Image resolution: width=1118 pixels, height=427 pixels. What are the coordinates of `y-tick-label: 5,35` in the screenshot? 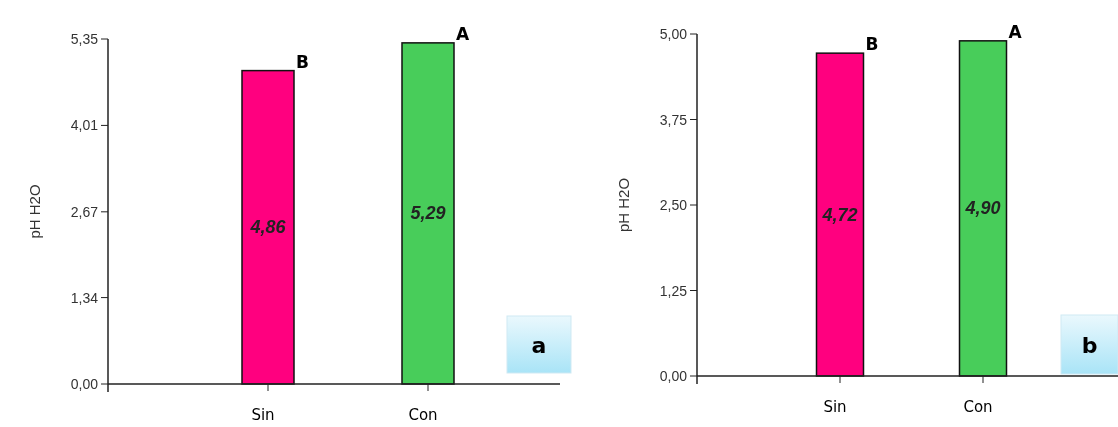 It's located at (84, 39).